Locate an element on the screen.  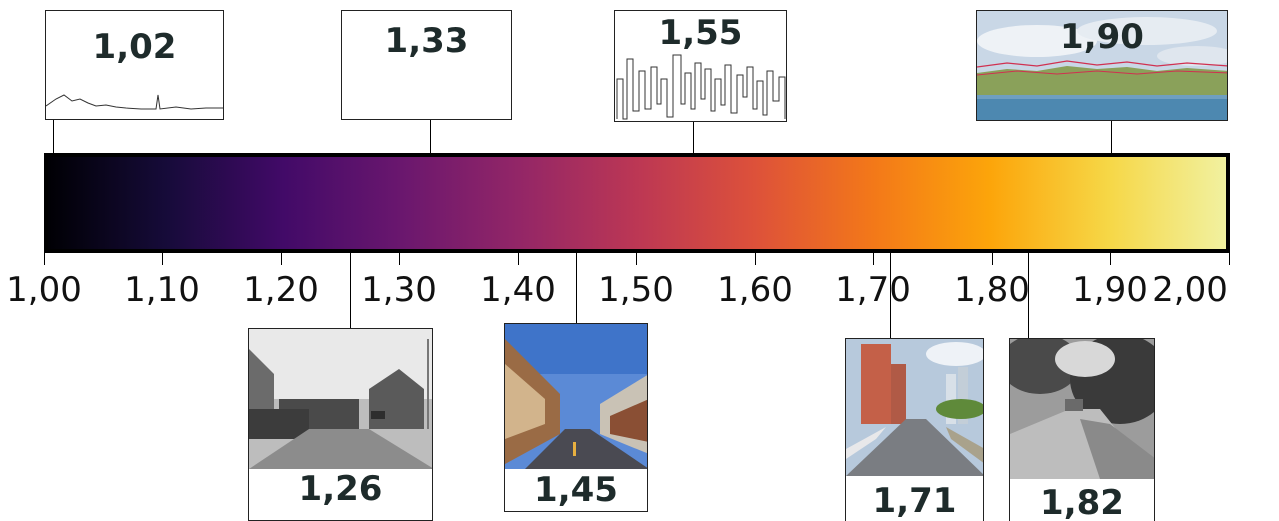
tick-label: 1,70 is located at coordinates (873, 290).